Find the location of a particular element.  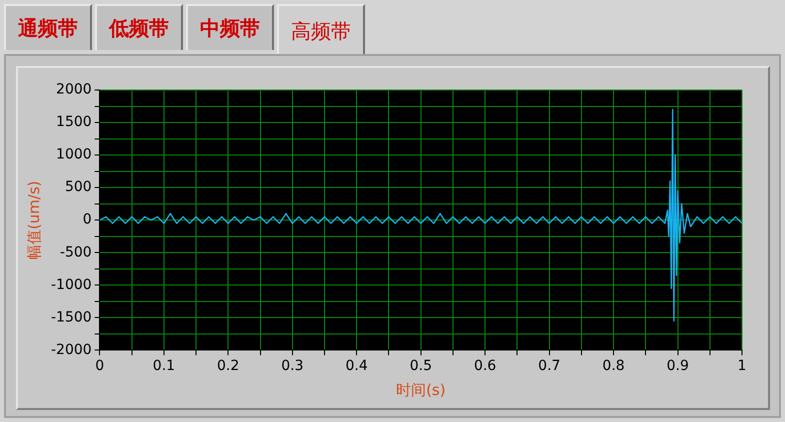

x-tick-label: 0.2 is located at coordinates (228, 366).